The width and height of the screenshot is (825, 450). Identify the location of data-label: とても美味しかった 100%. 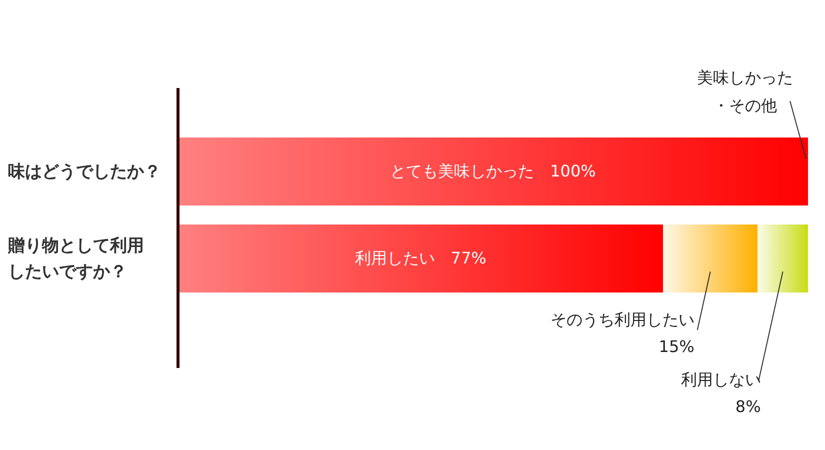
(493, 171).